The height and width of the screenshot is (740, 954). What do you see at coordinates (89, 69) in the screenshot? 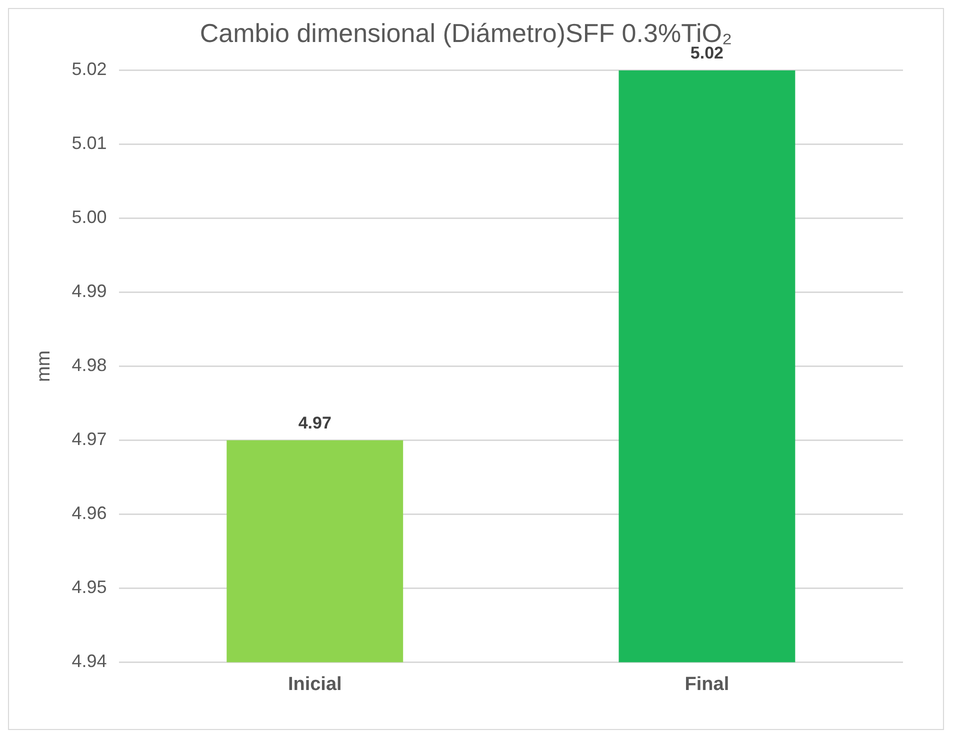
I see `y-tick-label: 5.02` at bounding box center [89, 69].